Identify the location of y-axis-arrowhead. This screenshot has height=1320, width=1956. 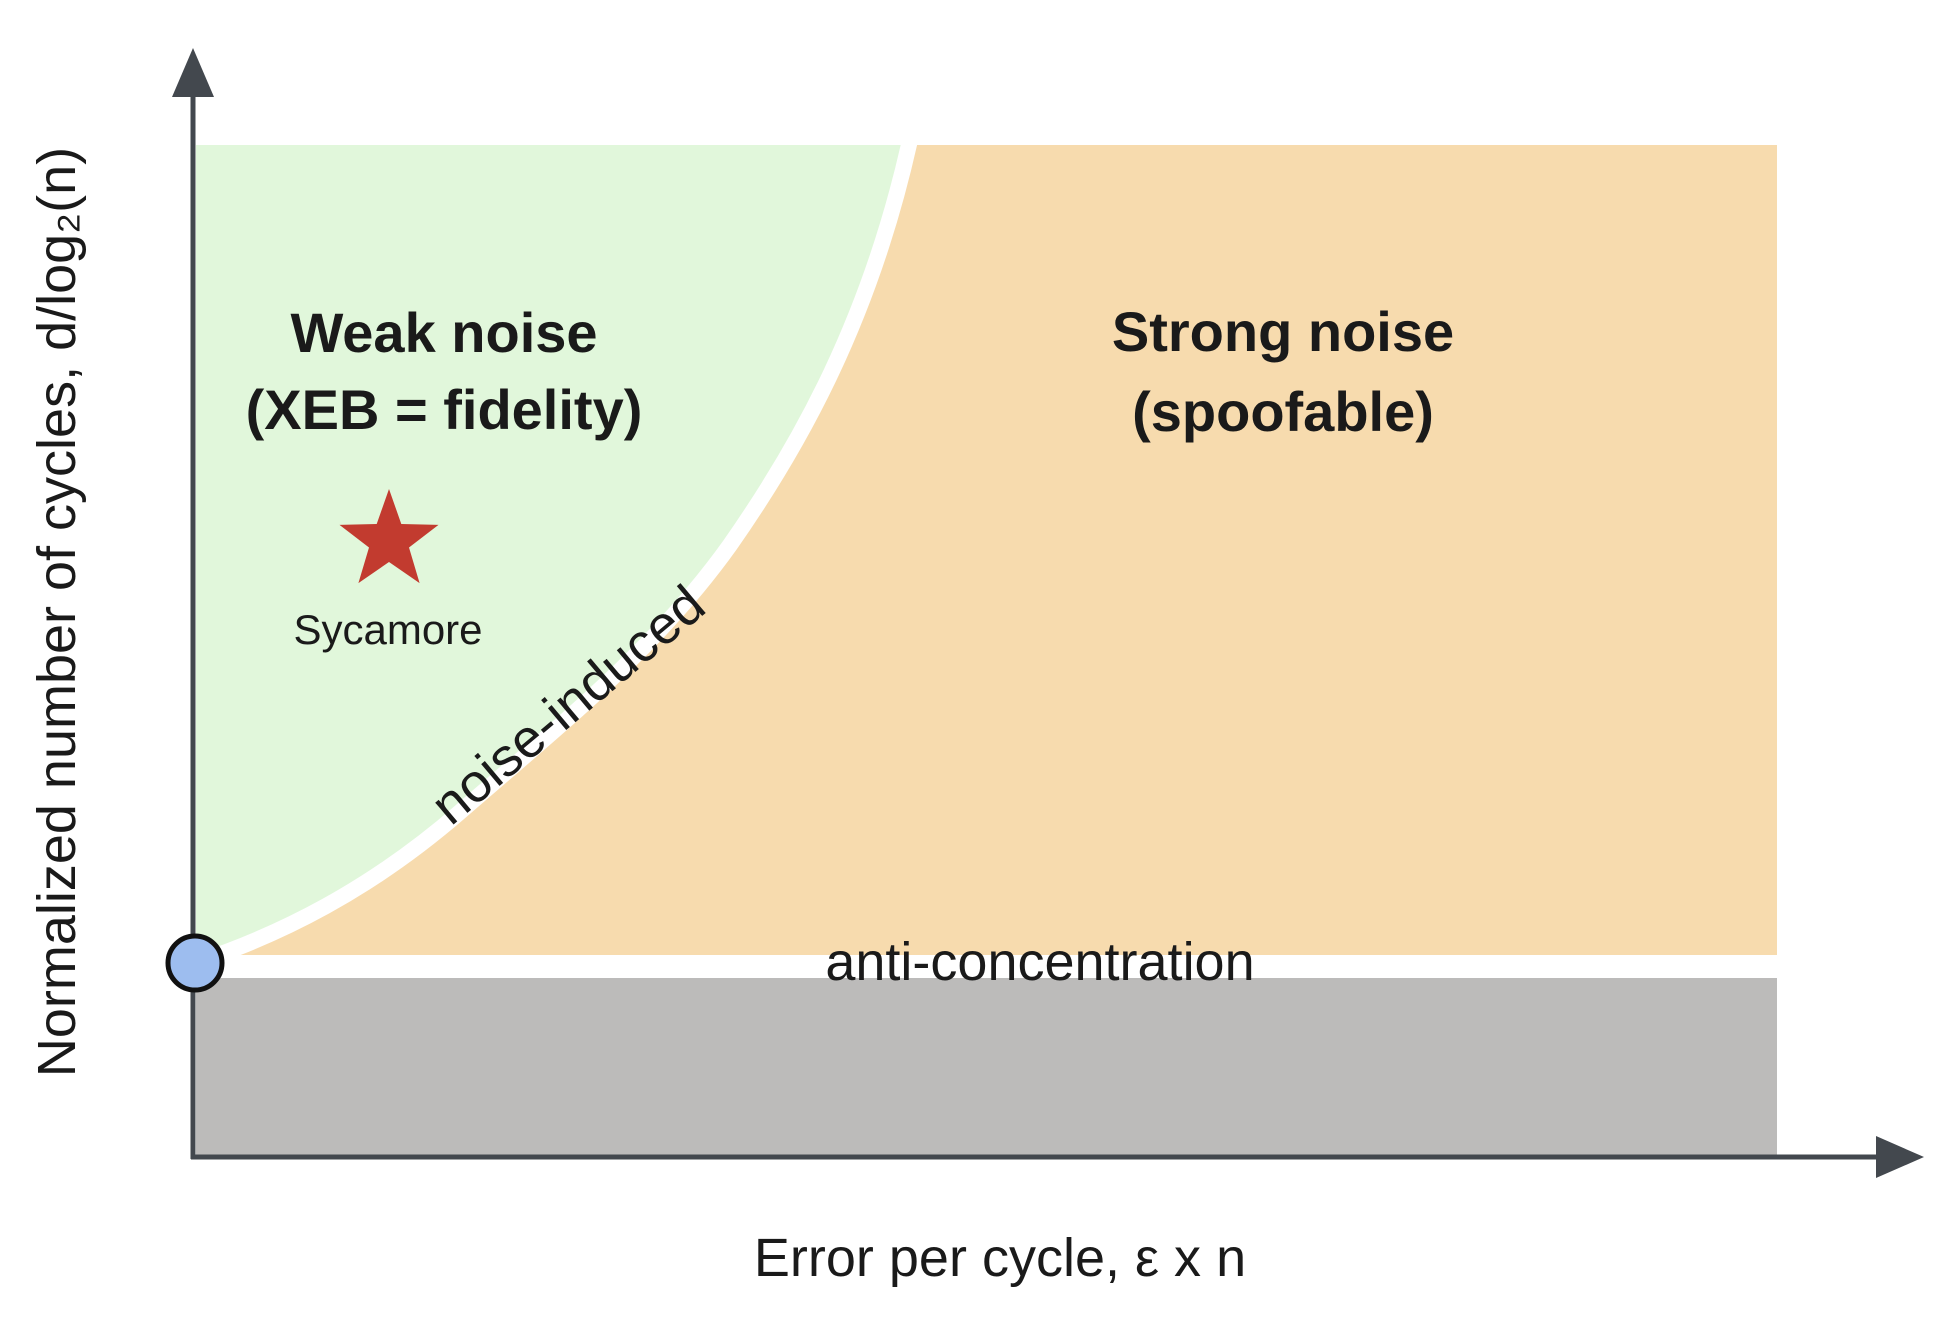
(193, 72).